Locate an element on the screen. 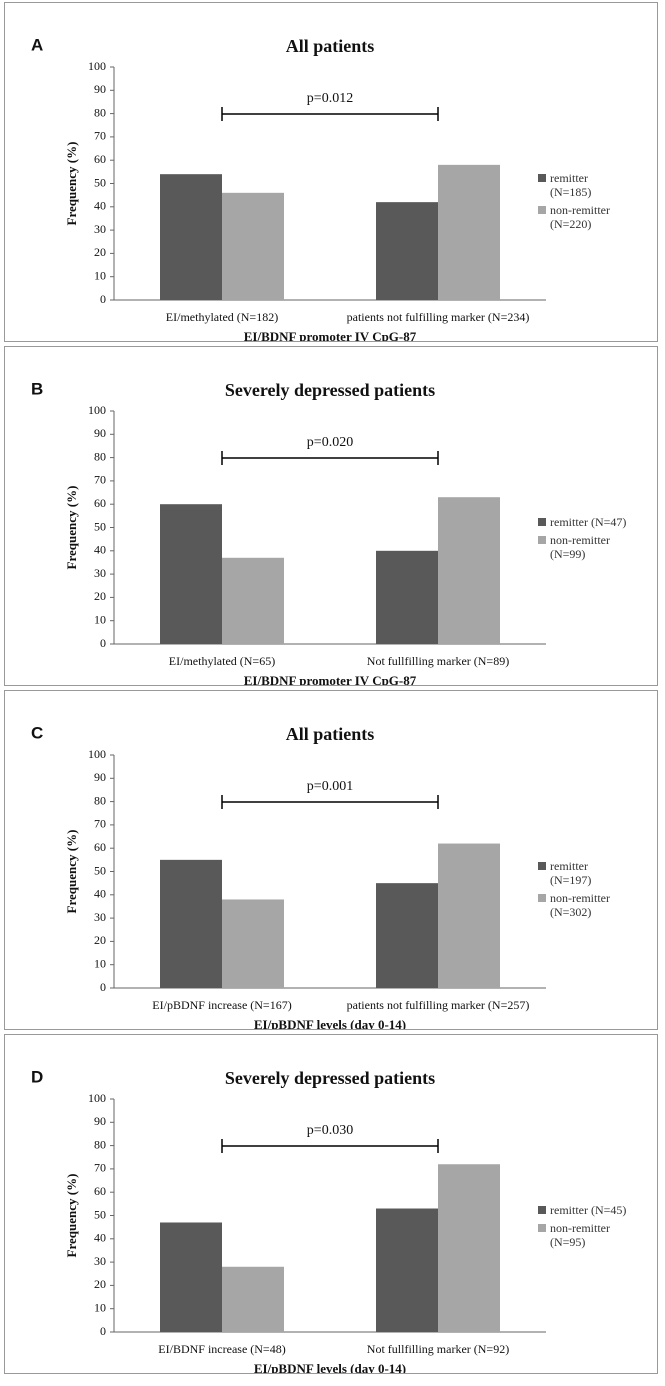 The image size is (665, 1386). legend-item: non-remitter (N=95) is located at coordinates (585, 1235).